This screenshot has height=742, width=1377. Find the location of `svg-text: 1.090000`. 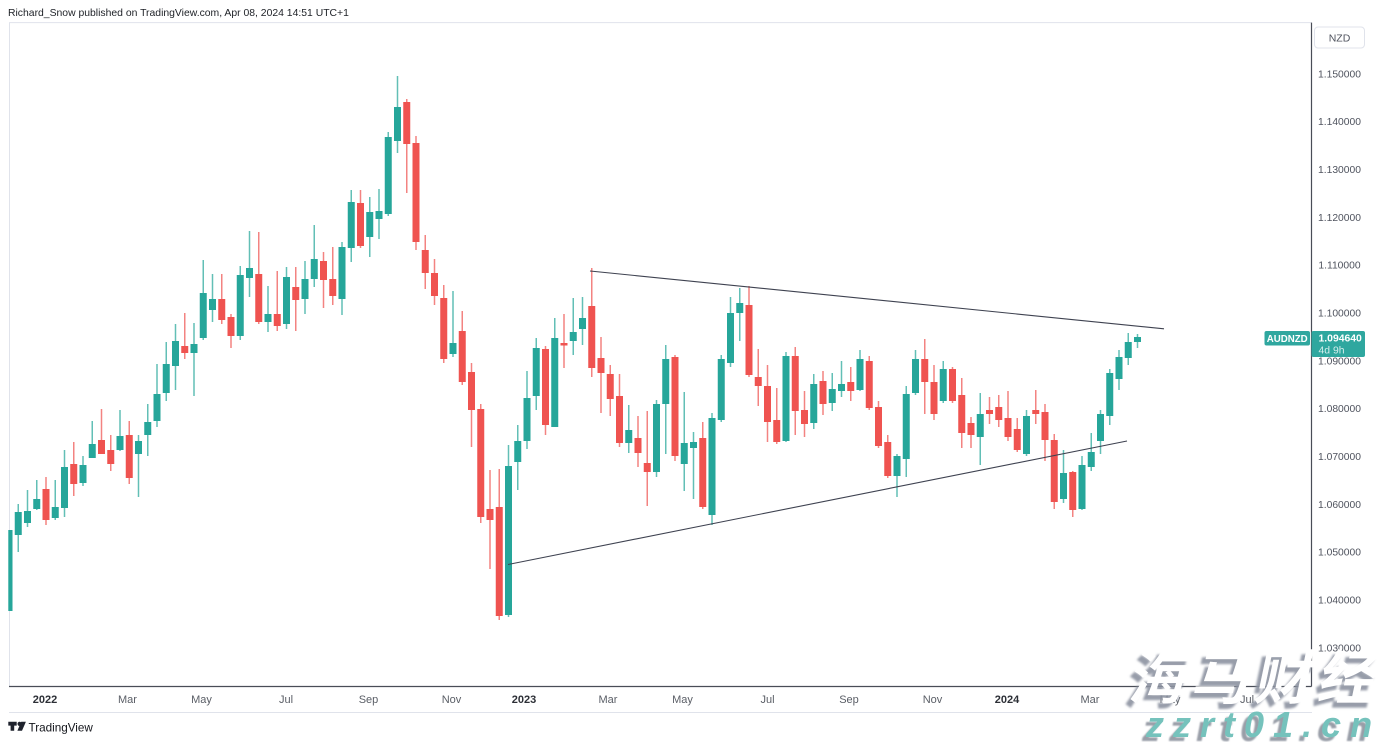

svg-text: 1.090000 is located at coordinates (1339, 361).